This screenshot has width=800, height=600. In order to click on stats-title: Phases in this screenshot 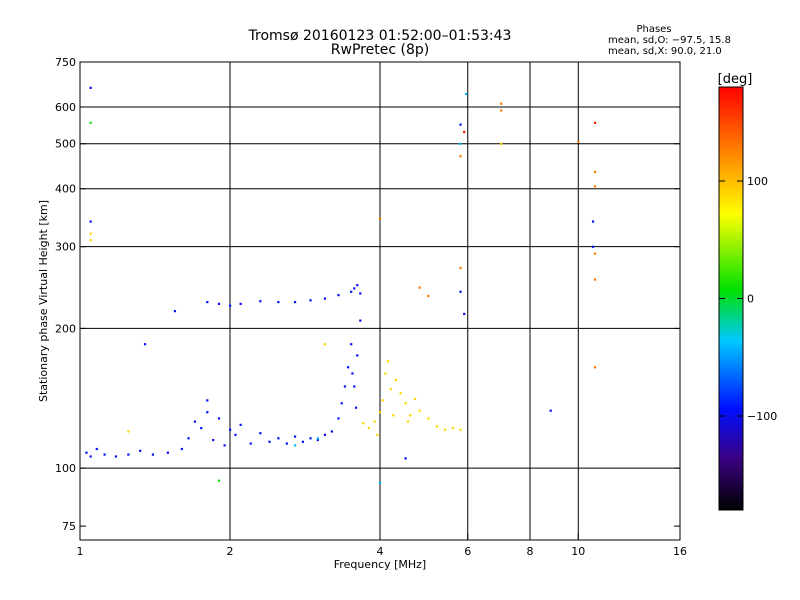, I will do `click(653, 29)`.